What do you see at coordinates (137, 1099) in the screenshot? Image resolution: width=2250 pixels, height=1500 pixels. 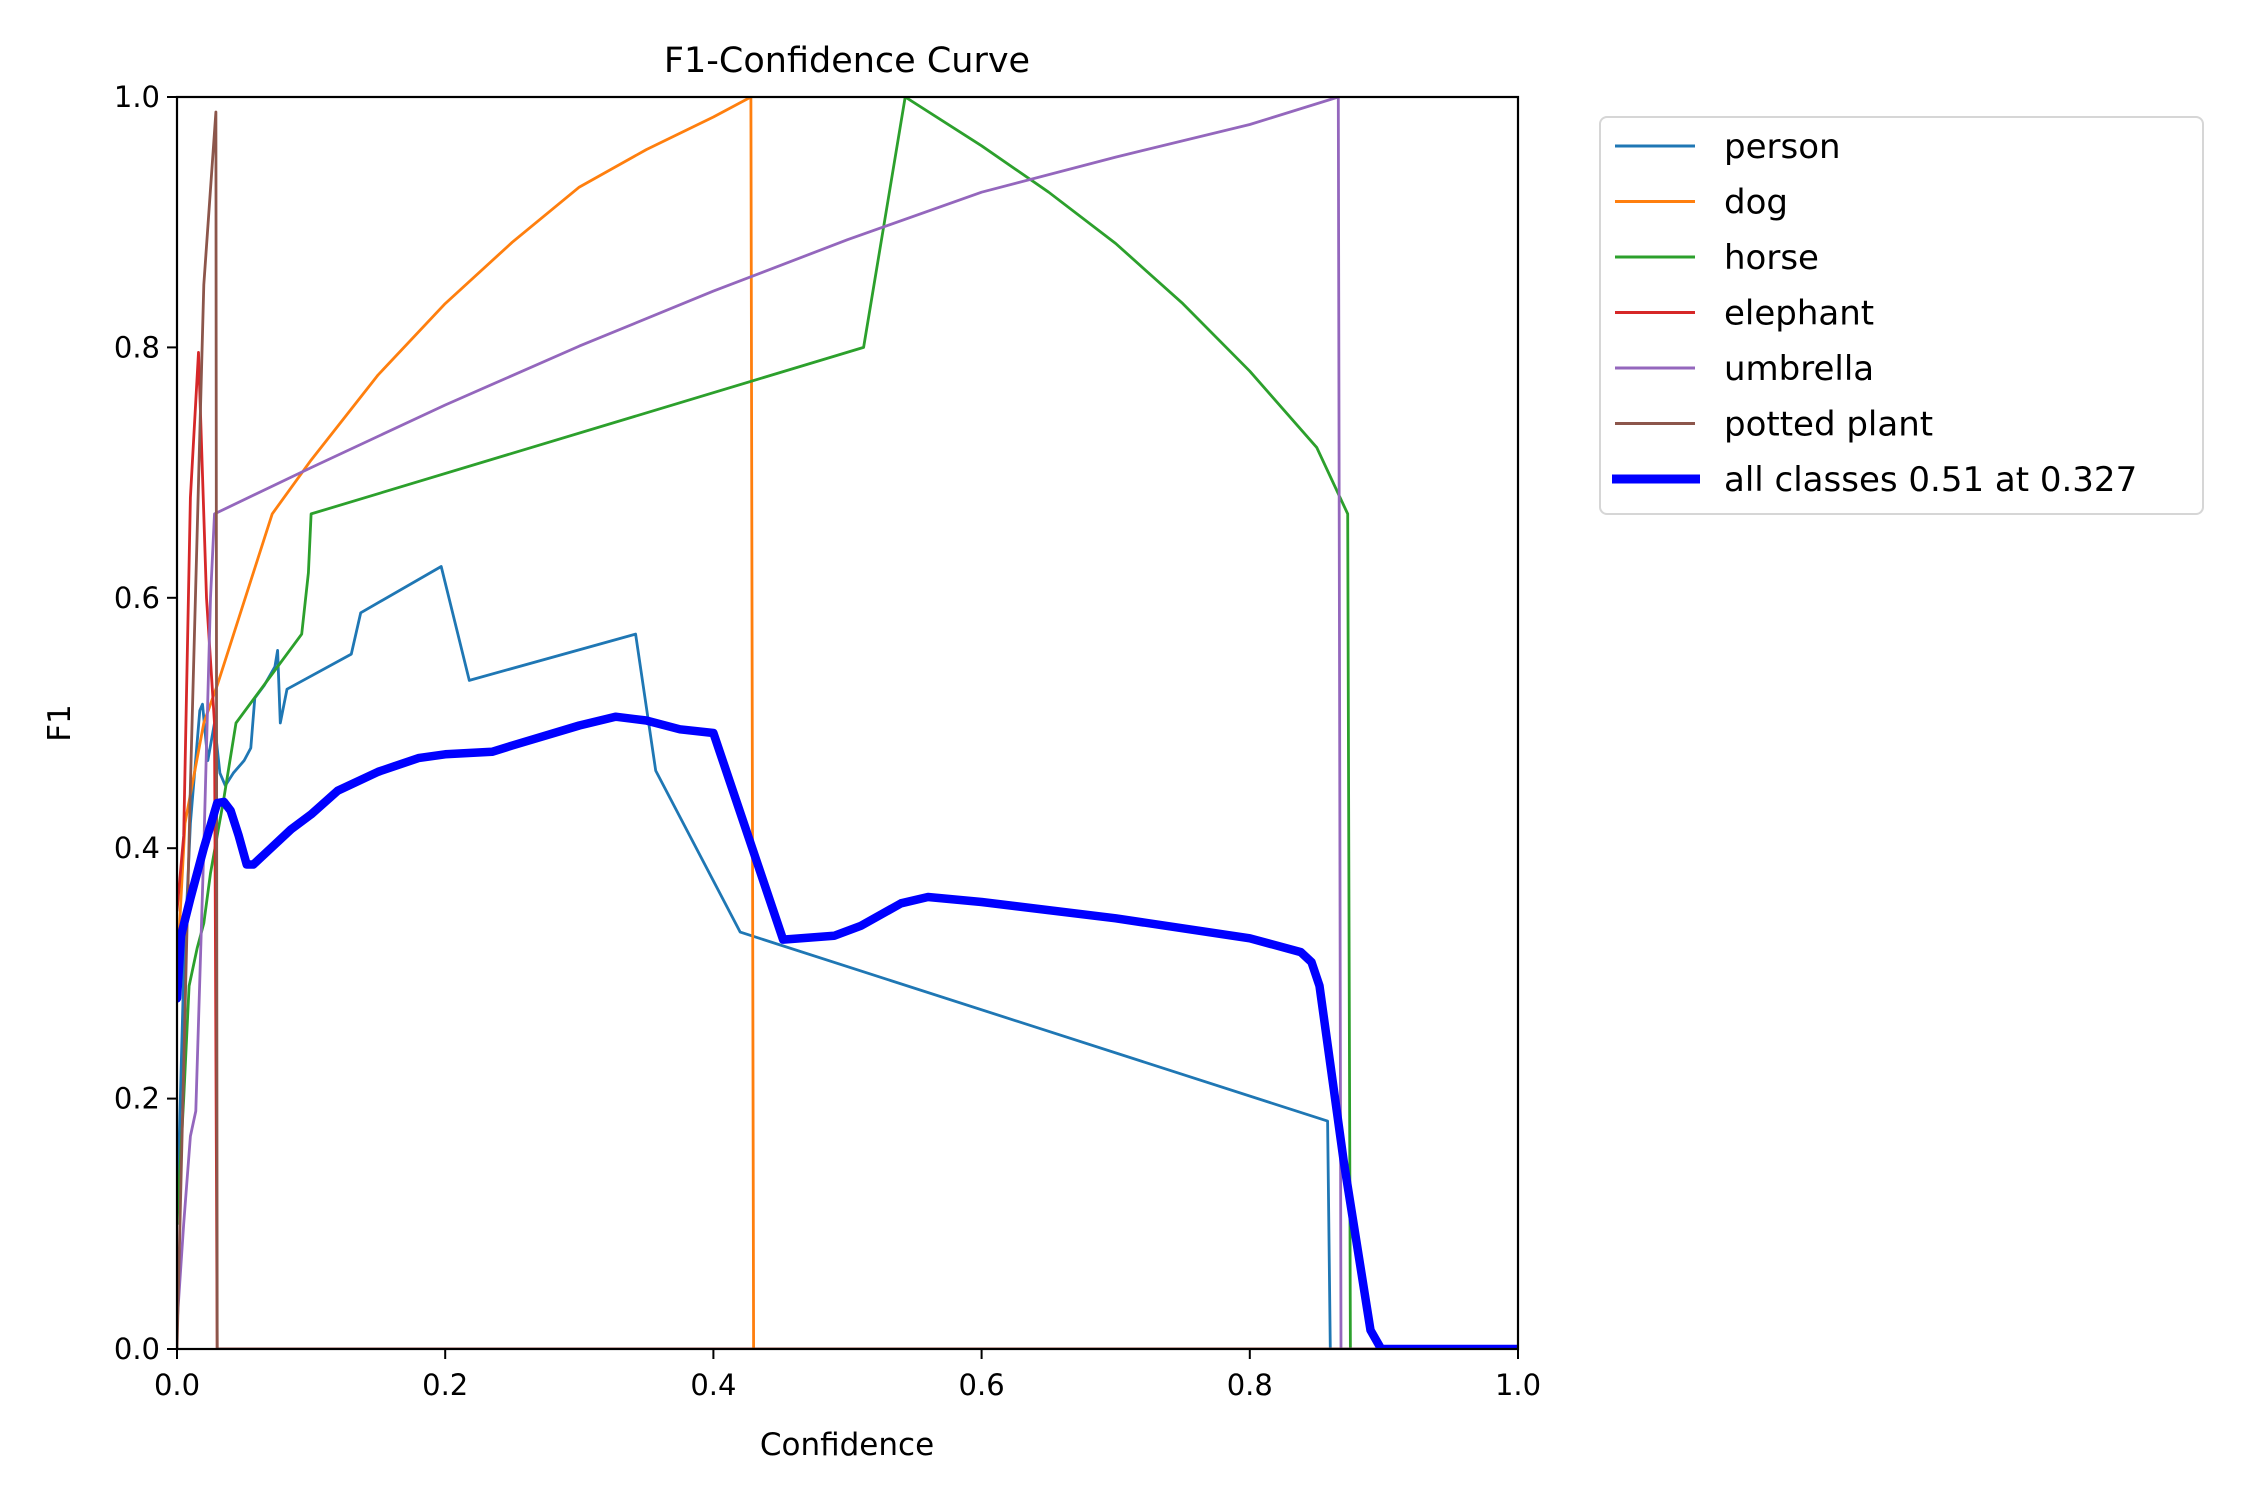 I see `y-tick-label: 0.2` at bounding box center [137, 1099].